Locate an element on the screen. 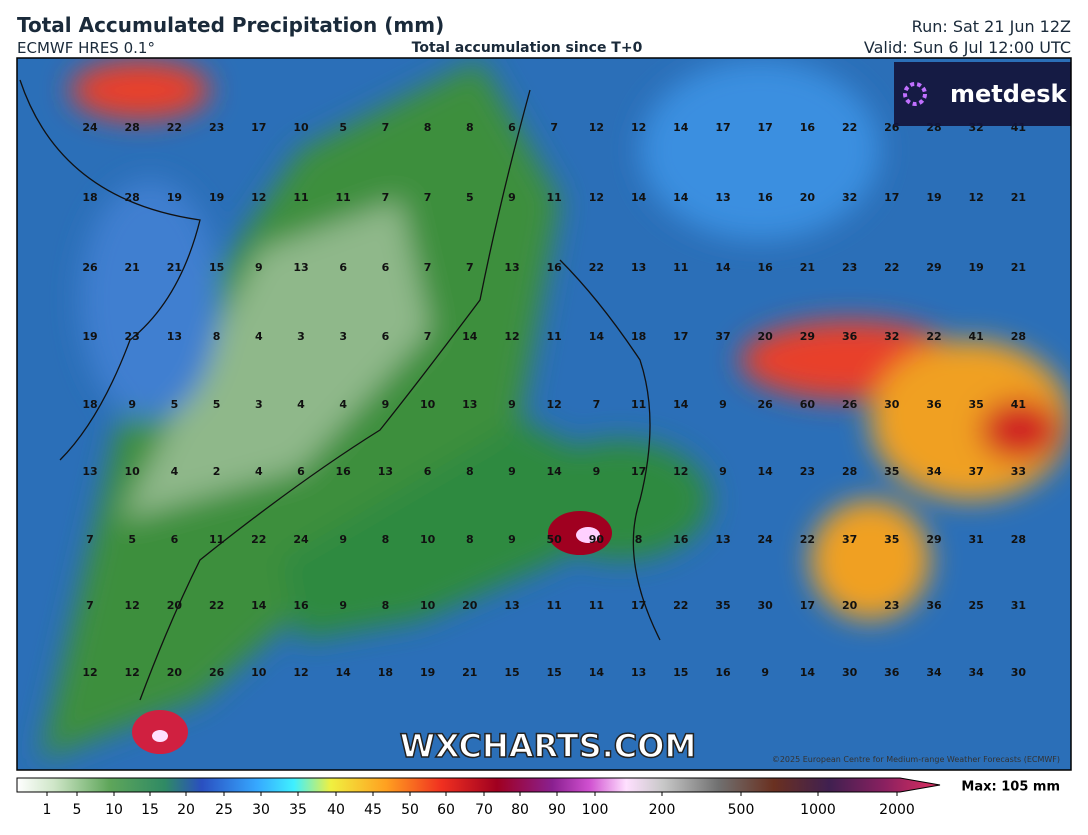  colorbar-label: 5 is located at coordinates (77, 810).